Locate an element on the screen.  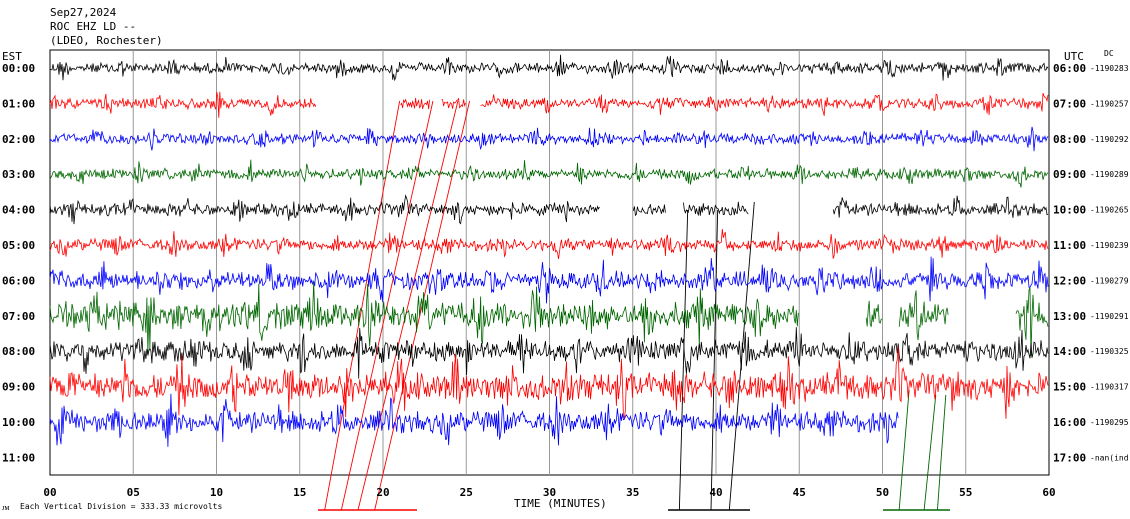
dc-value-2: -1190292 is located at coordinates (1109, 139).